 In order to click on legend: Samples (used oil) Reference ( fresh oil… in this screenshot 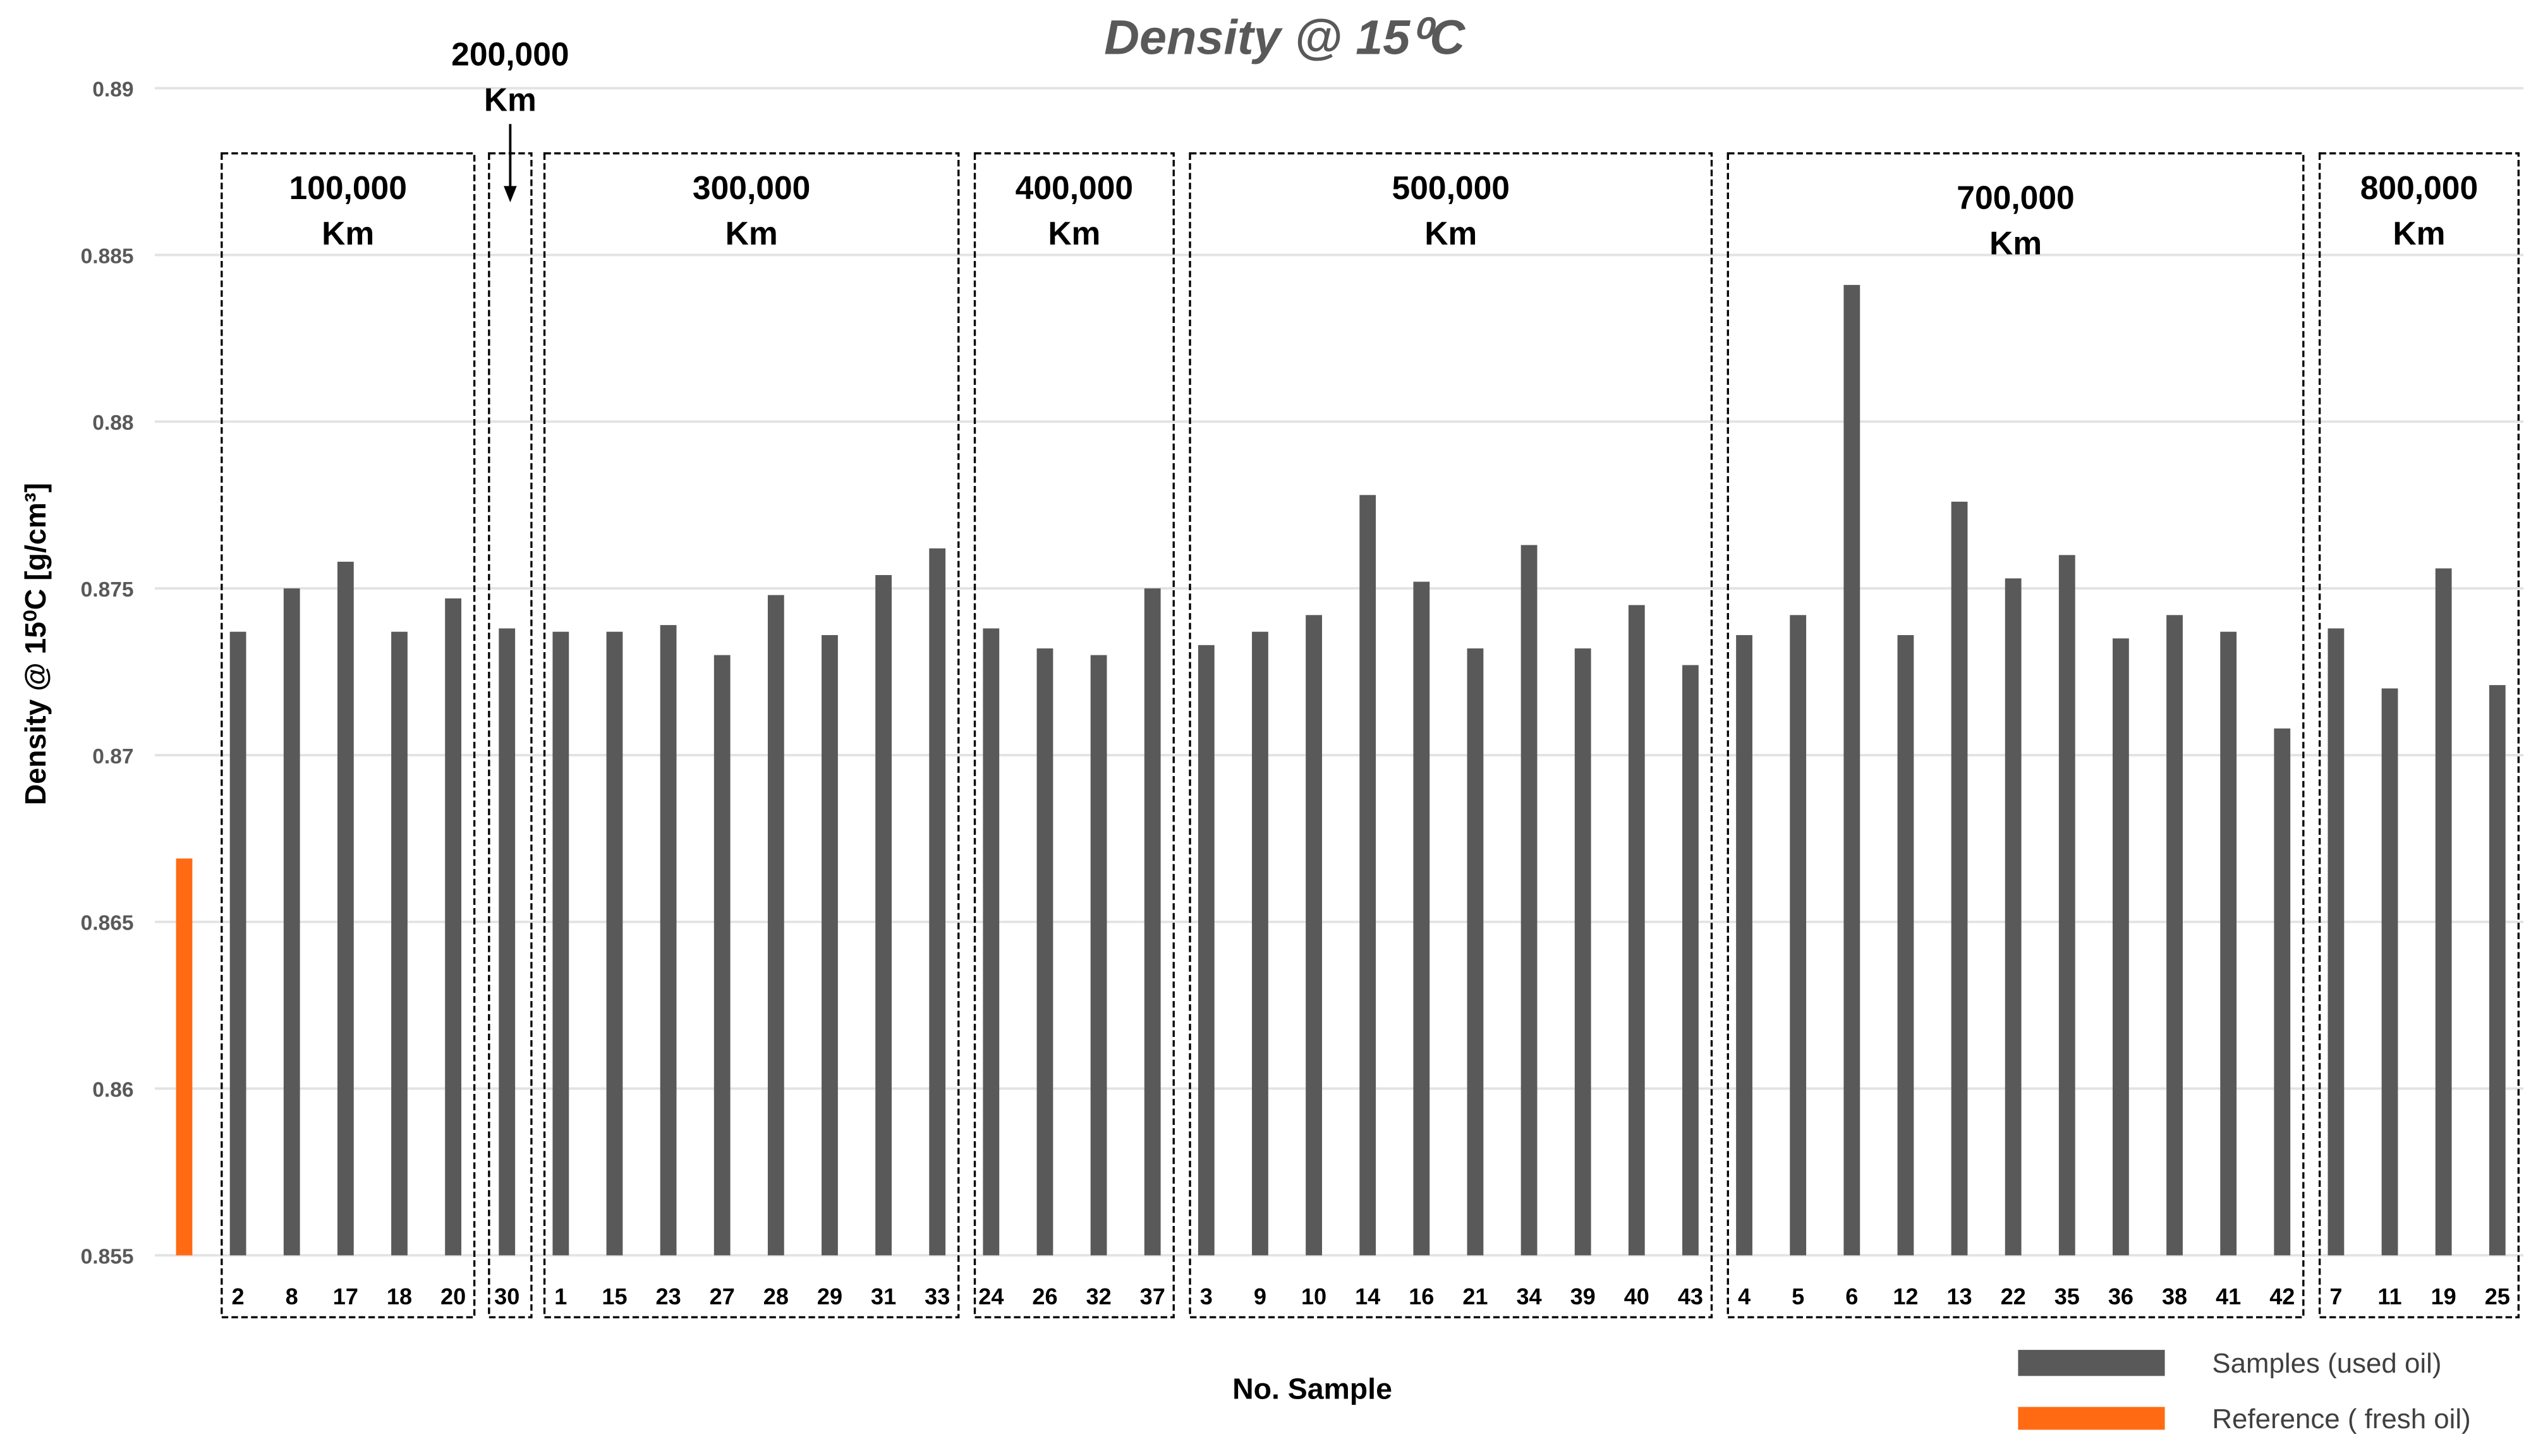, I will do `click(2244, 1391)`.